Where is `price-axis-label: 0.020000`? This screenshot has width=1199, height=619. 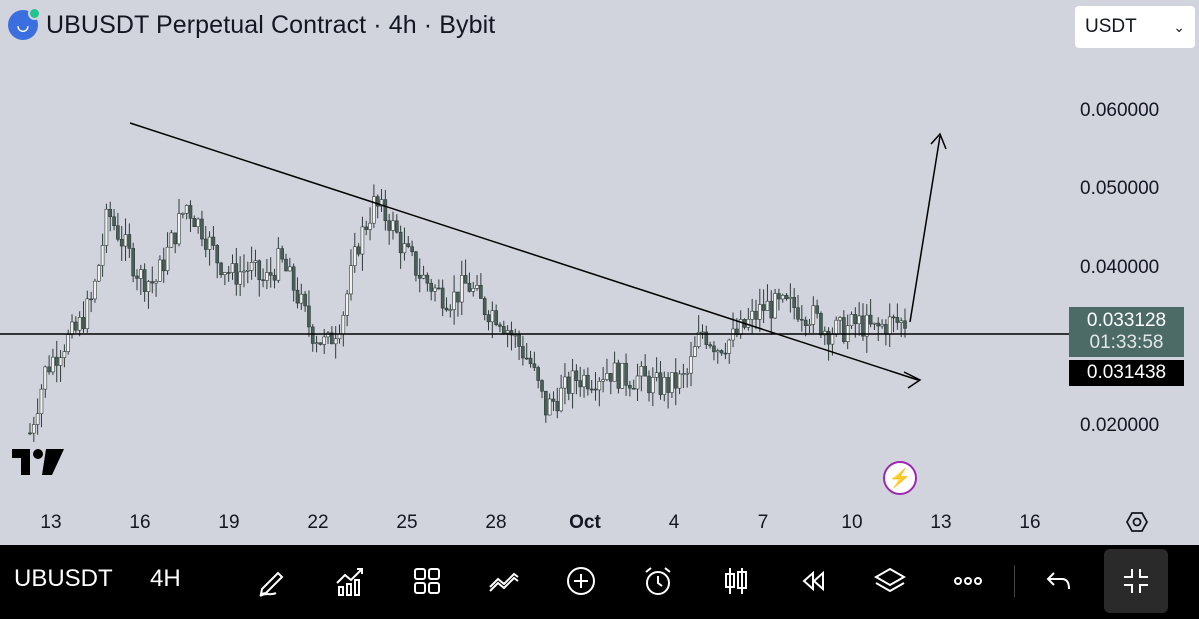
price-axis-label: 0.020000 is located at coordinates (1120, 425).